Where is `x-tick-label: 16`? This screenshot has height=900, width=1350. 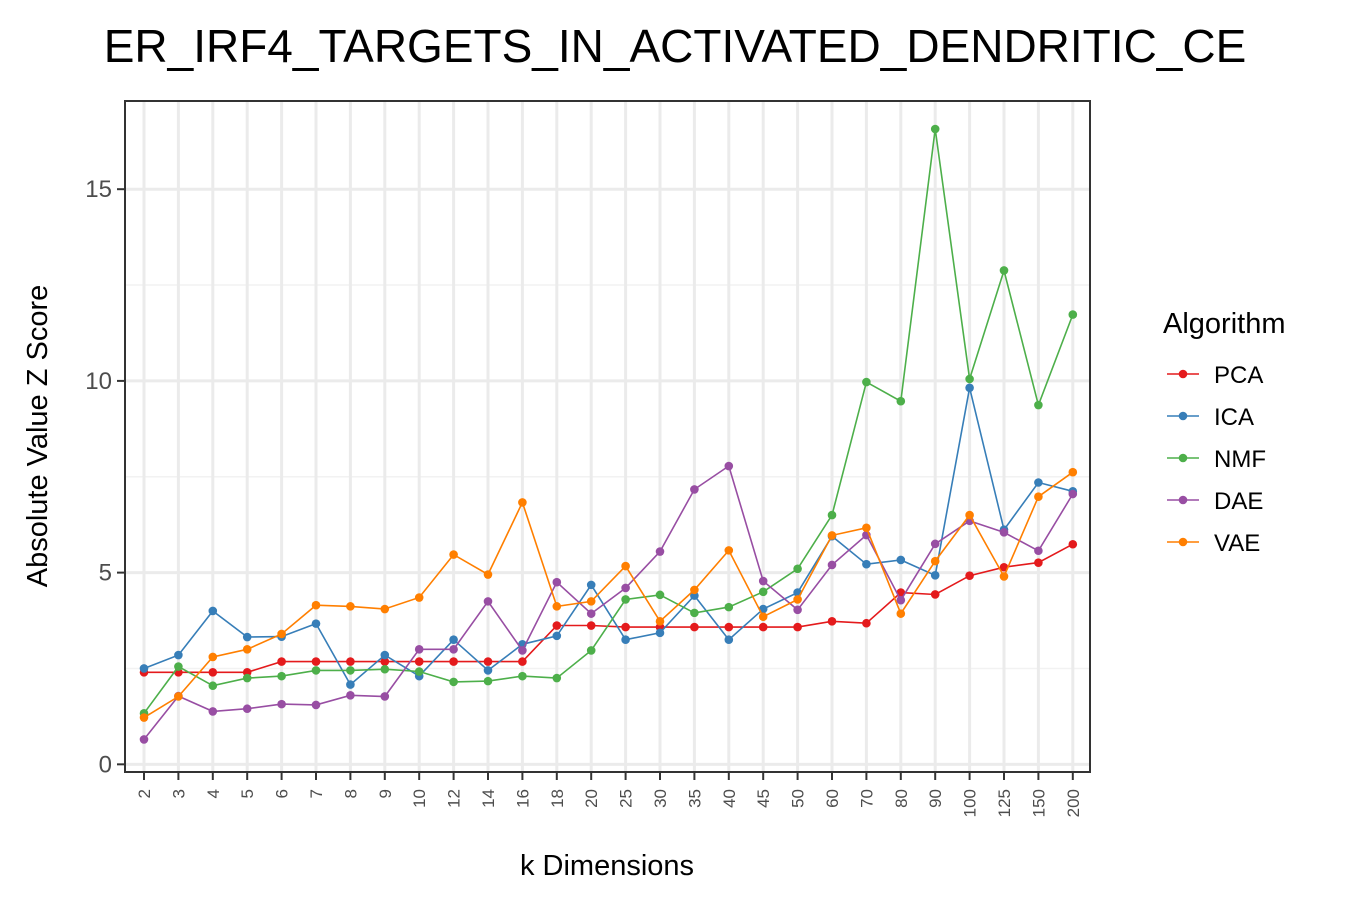 x-tick-label: 16 is located at coordinates (522, 798).